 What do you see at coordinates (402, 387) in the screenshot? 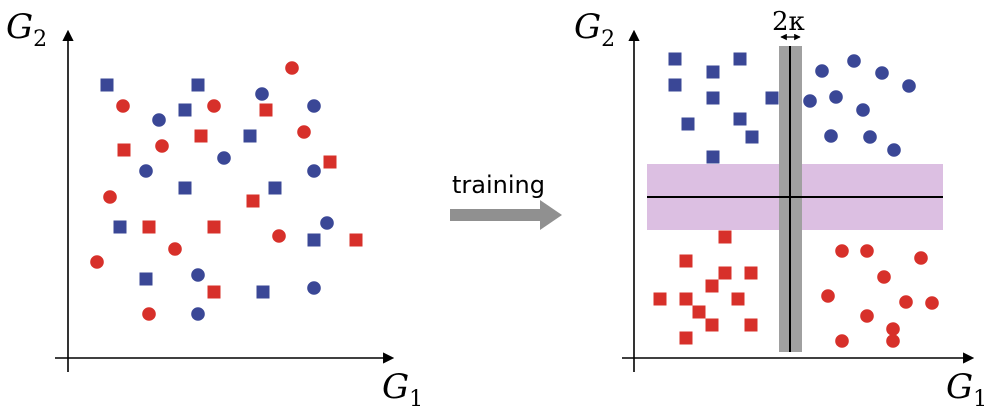
I see `left-x-axis-label: G1` at bounding box center [402, 387].